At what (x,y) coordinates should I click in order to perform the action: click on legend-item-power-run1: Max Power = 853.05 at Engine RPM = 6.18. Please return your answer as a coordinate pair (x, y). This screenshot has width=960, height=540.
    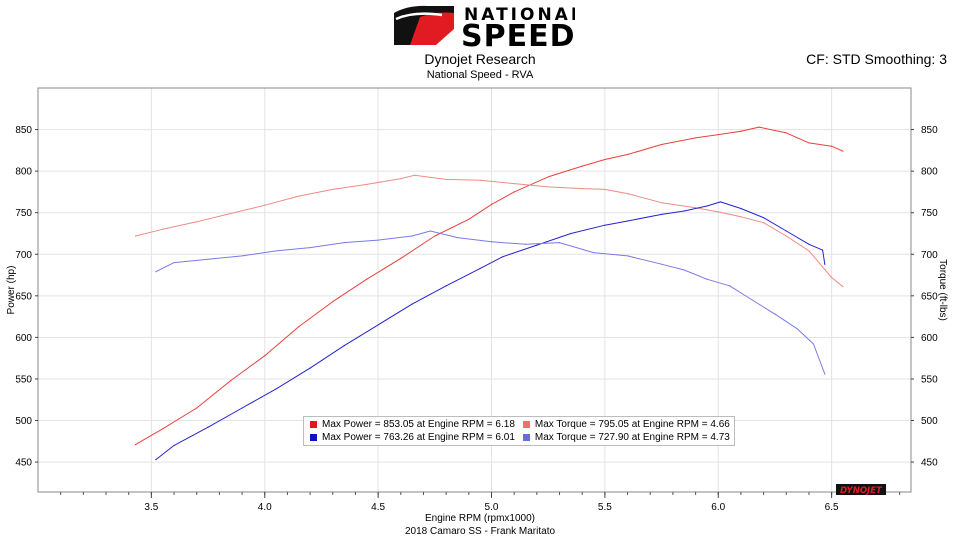
    Looking at the image, I should click on (411, 424).